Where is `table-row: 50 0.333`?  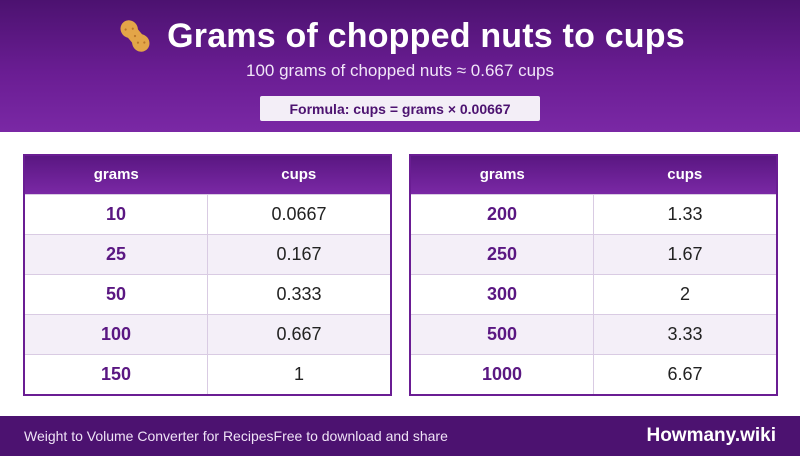 table-row: 50 0.333 is located at coordinates (207, 293).